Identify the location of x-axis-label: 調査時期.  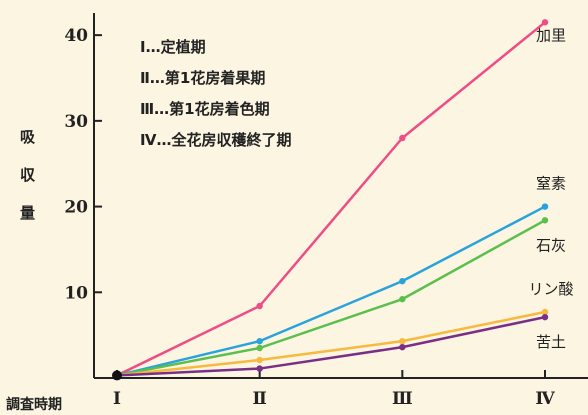
(34, 404).